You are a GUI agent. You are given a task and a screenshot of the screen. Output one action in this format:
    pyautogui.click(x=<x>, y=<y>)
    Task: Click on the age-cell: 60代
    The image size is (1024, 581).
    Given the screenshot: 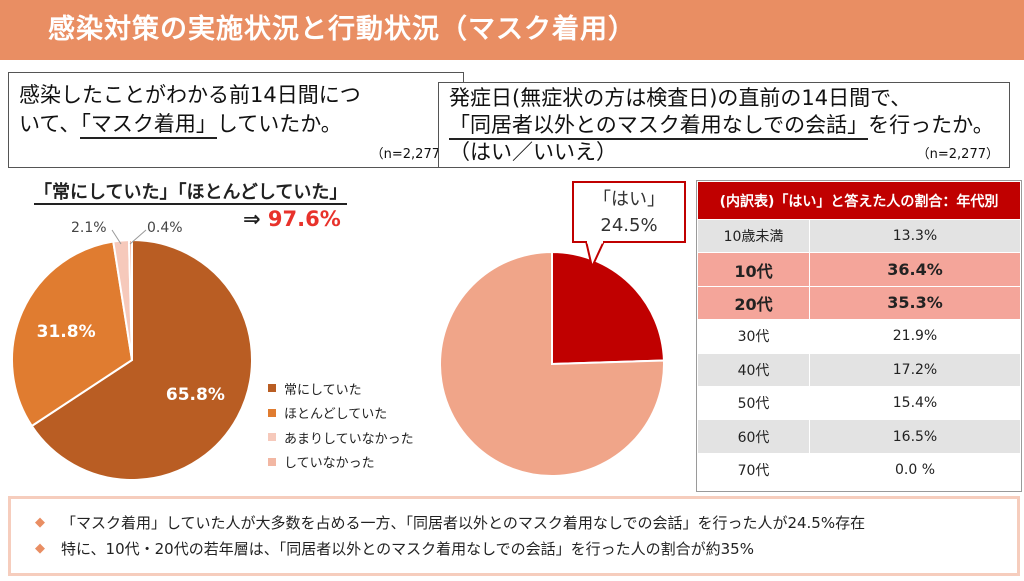 What is the action you would take?
    pyautogui.click(x=753, y=436)
    